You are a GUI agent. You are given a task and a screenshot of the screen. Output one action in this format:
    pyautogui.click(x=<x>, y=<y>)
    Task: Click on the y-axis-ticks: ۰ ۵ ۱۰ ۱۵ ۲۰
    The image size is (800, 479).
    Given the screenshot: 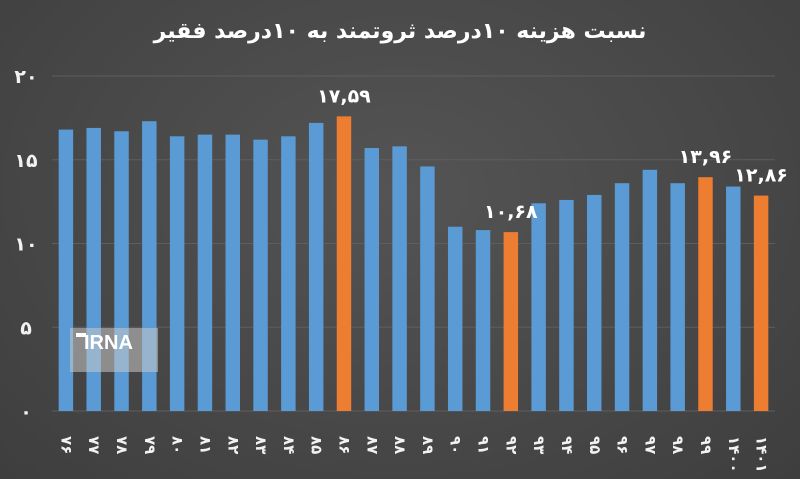 What is the action you would take?
    pyautogui.click(x=26, y=244)
    